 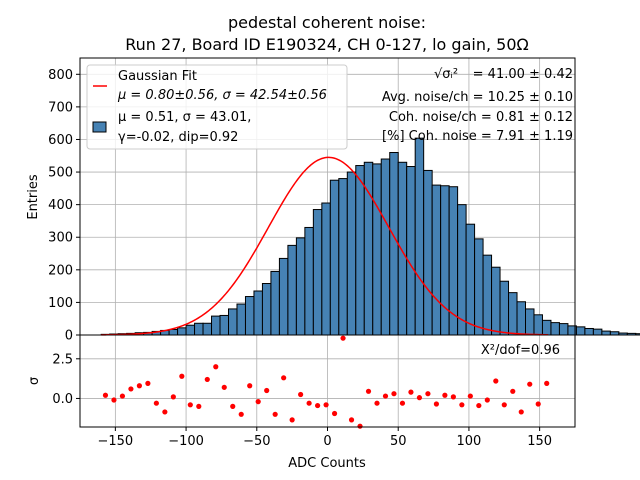 What do you see at coordinates (33, 197) in the screenshot?
I see `main-y-axis-label: Entries` at bounding box center [33, 197].